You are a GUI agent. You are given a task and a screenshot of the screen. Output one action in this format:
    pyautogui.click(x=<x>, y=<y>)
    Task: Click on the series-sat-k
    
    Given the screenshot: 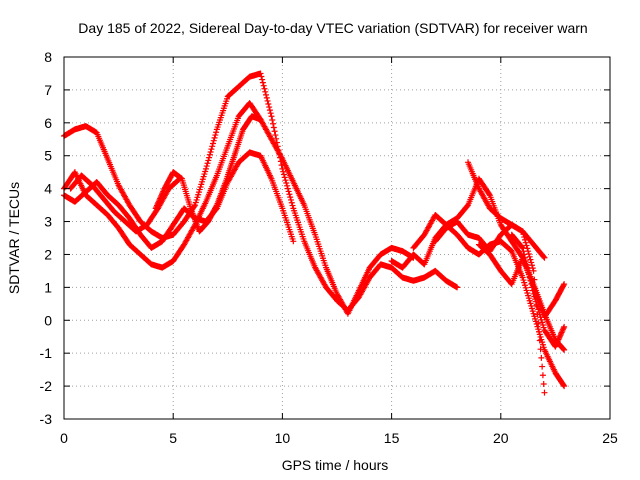 What is the action you would take?
    pyautogui.click(x=538, y=290)
    